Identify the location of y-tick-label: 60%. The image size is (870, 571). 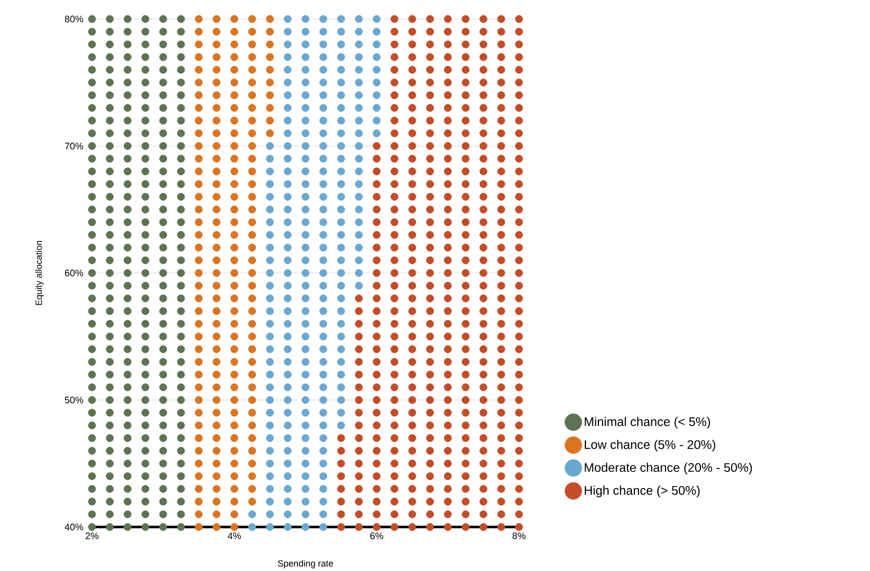
(74, 273).